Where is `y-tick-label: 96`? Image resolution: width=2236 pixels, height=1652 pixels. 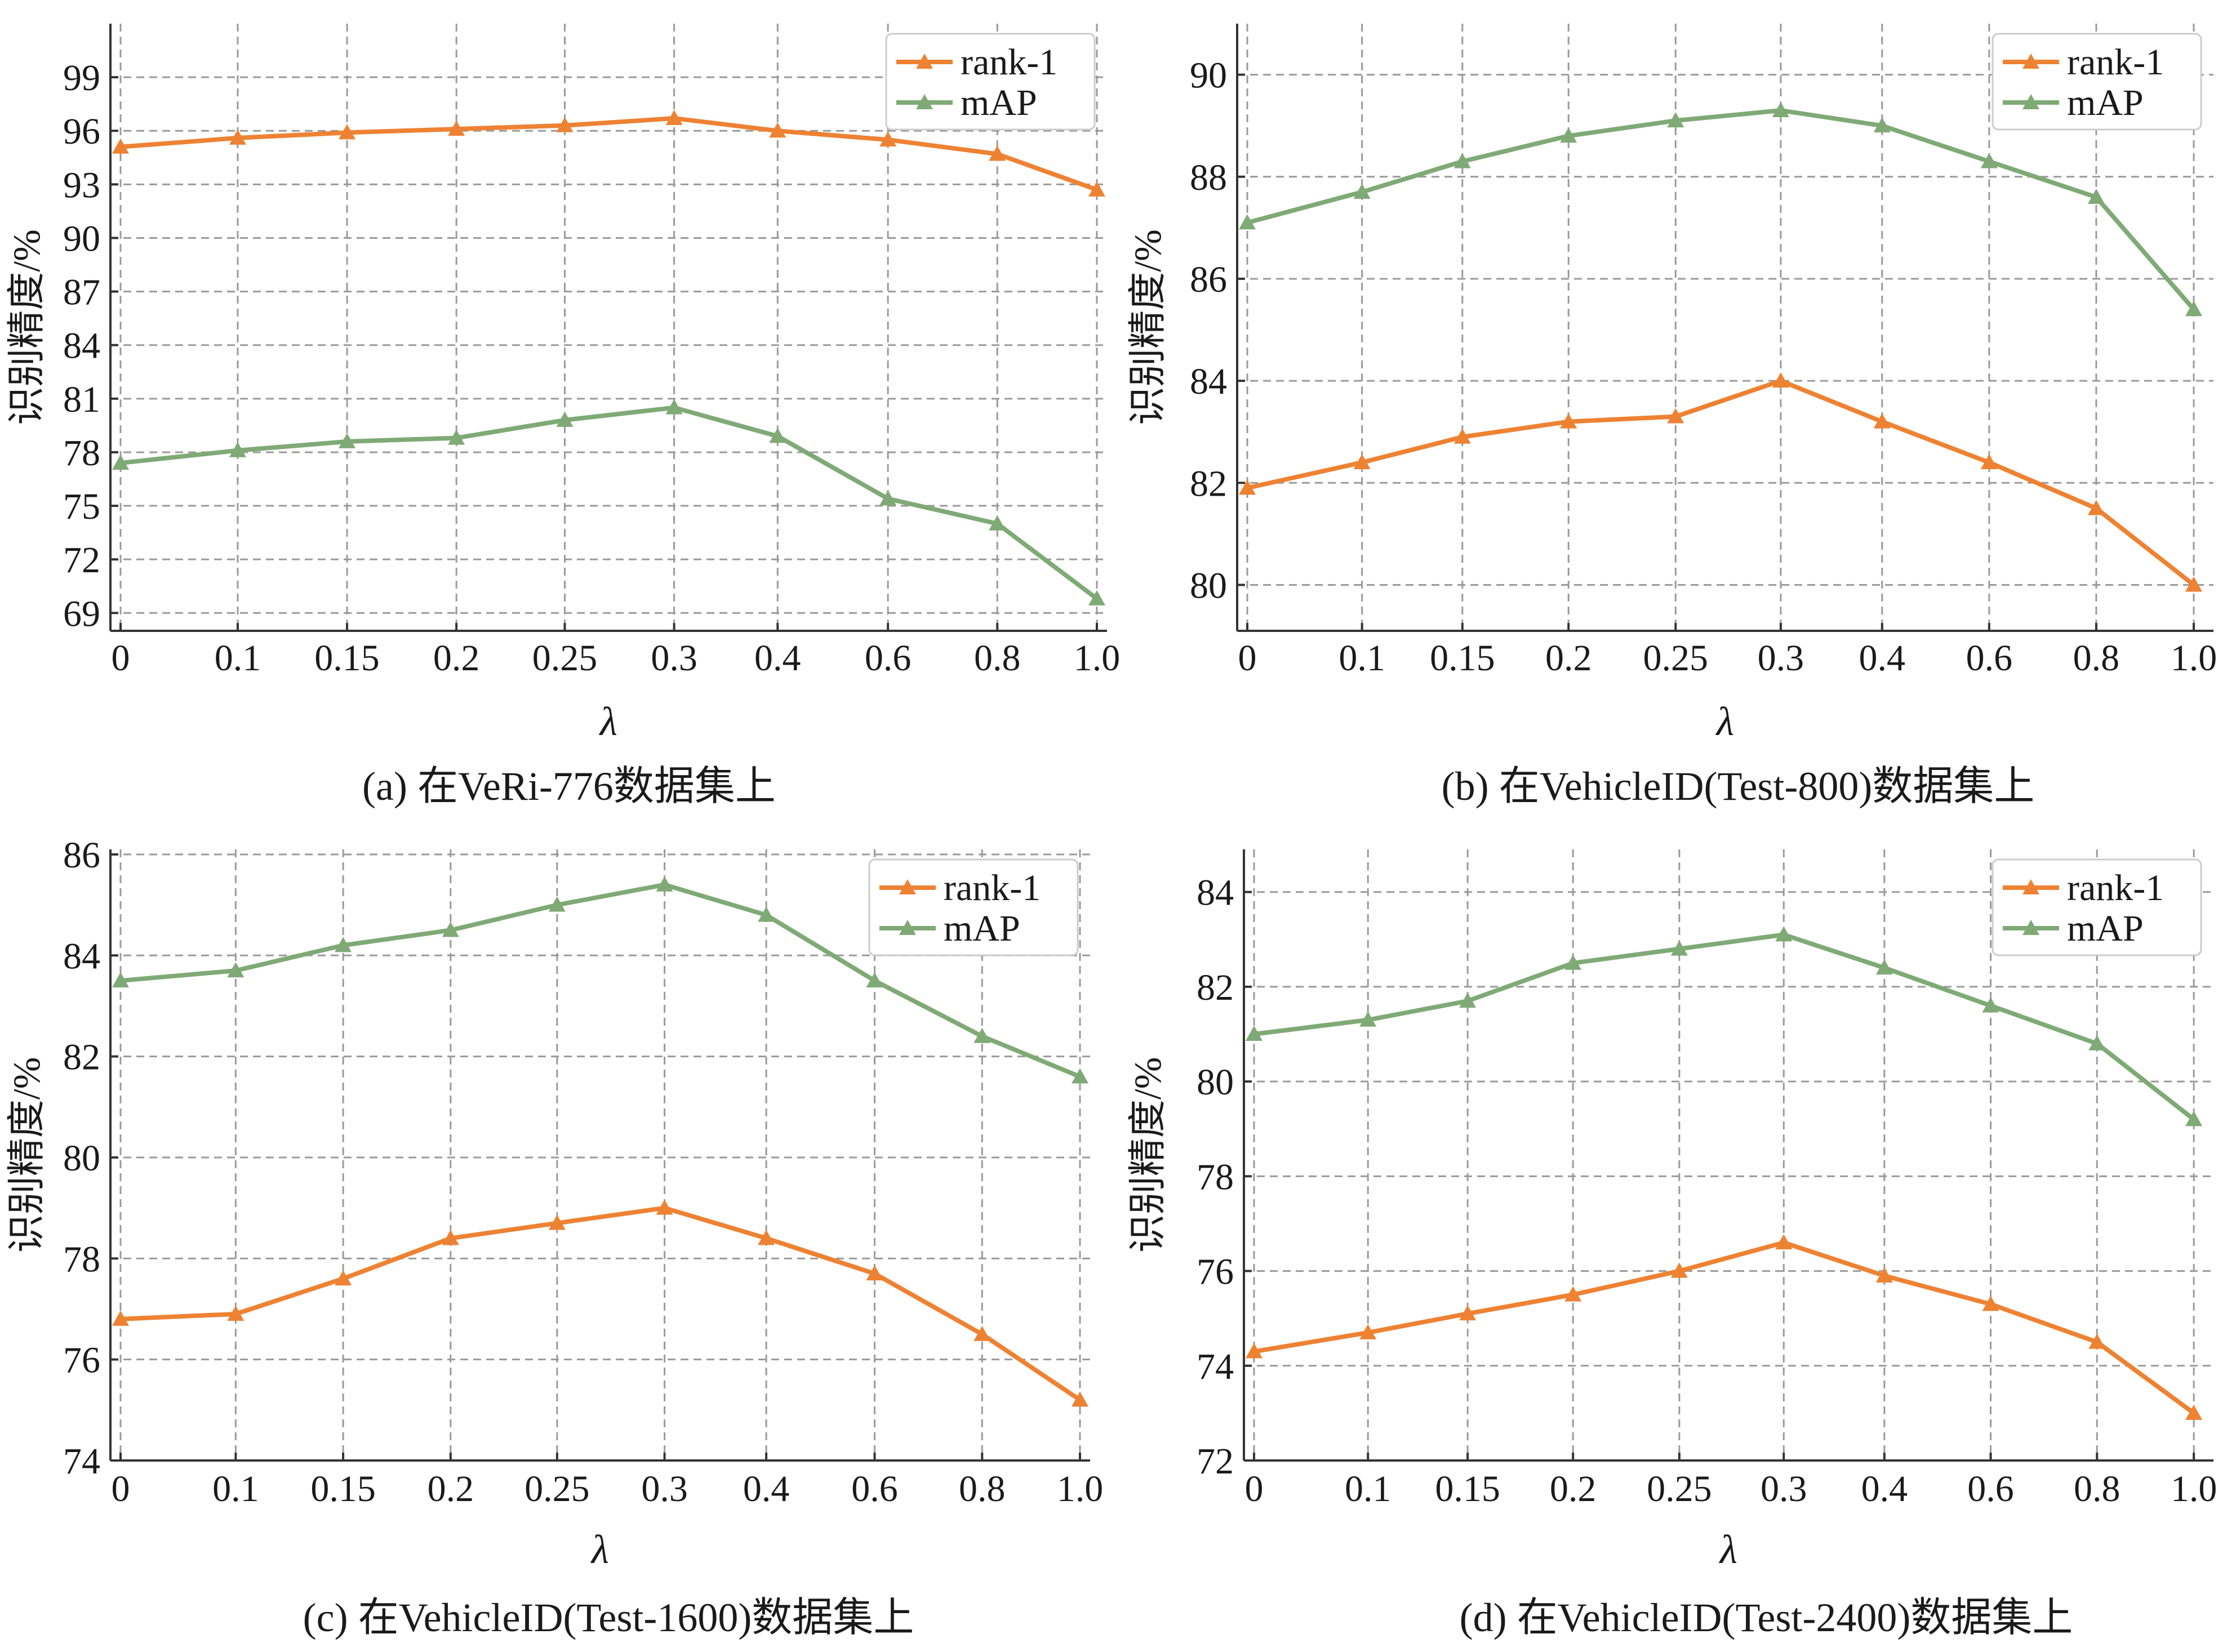 y-tick-label: 96 is located at coordinates (81, 131).